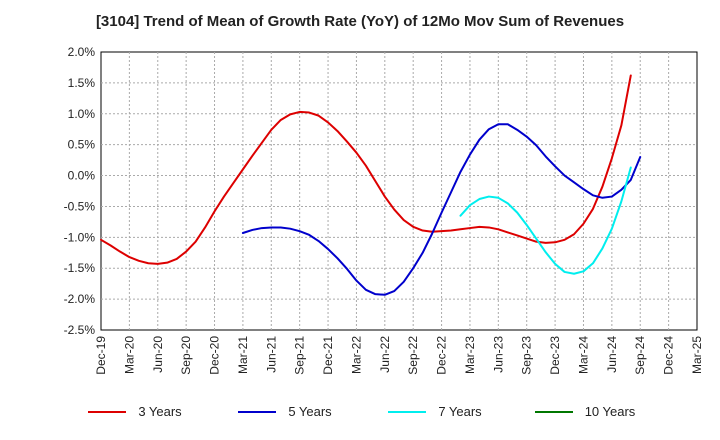  Describe the element at coordinates (285, 411) in the screenshot. I see `legend-item-5-years: 5 Years` at that location.